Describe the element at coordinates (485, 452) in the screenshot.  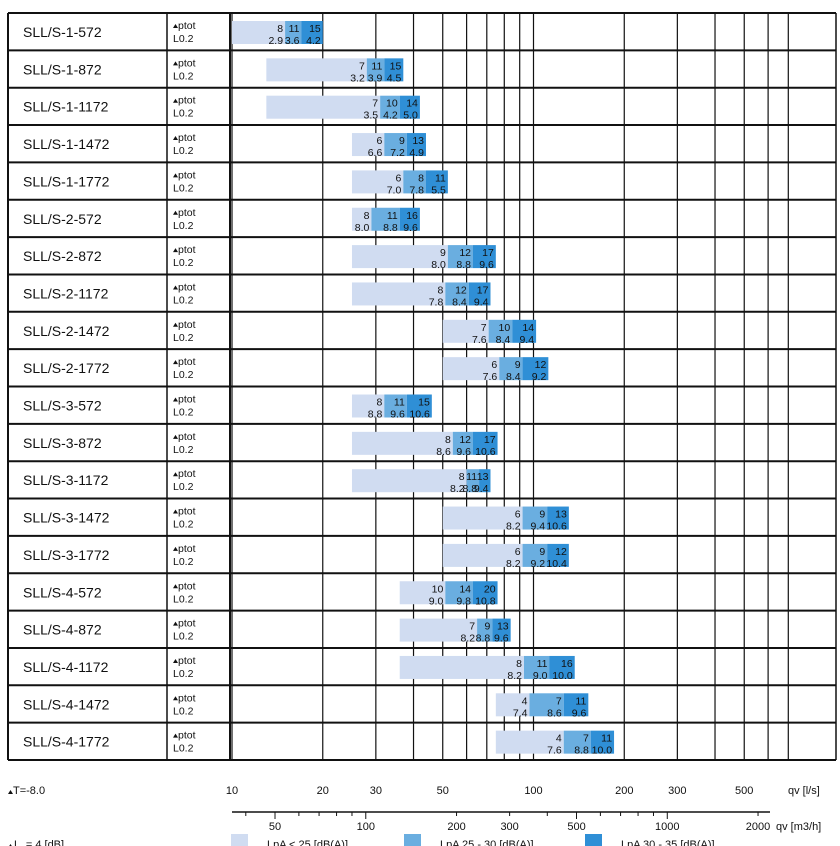
I see `data-label-bottom: 10.6` at that location.